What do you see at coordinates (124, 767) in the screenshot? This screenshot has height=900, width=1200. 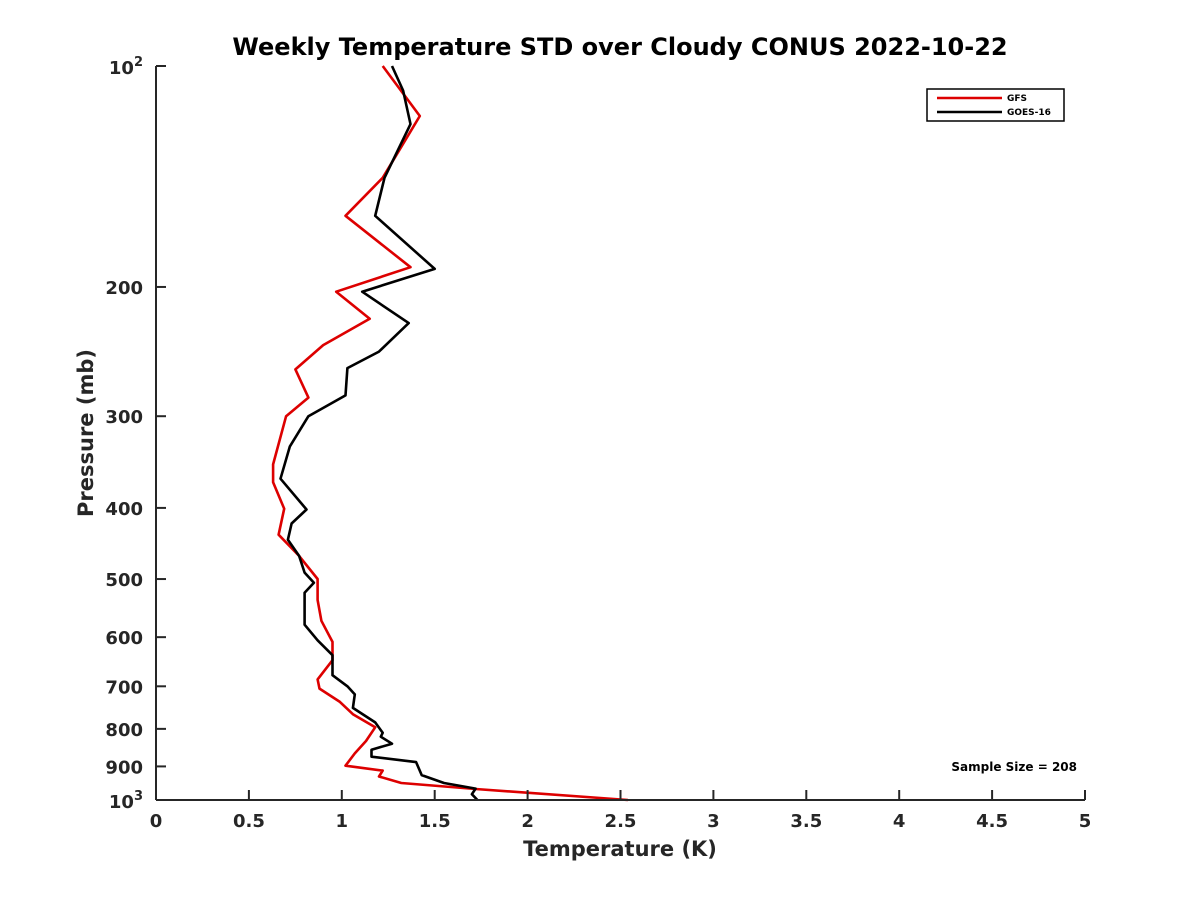 I see `y-tick-label-8: 900` at bounding box center [124, 767].